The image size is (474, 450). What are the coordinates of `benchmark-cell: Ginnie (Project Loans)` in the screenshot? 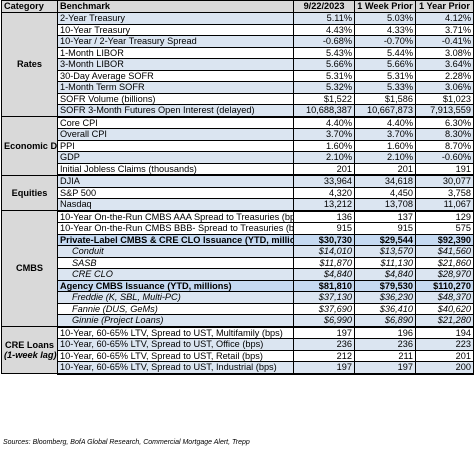 It's located at (175, 321).